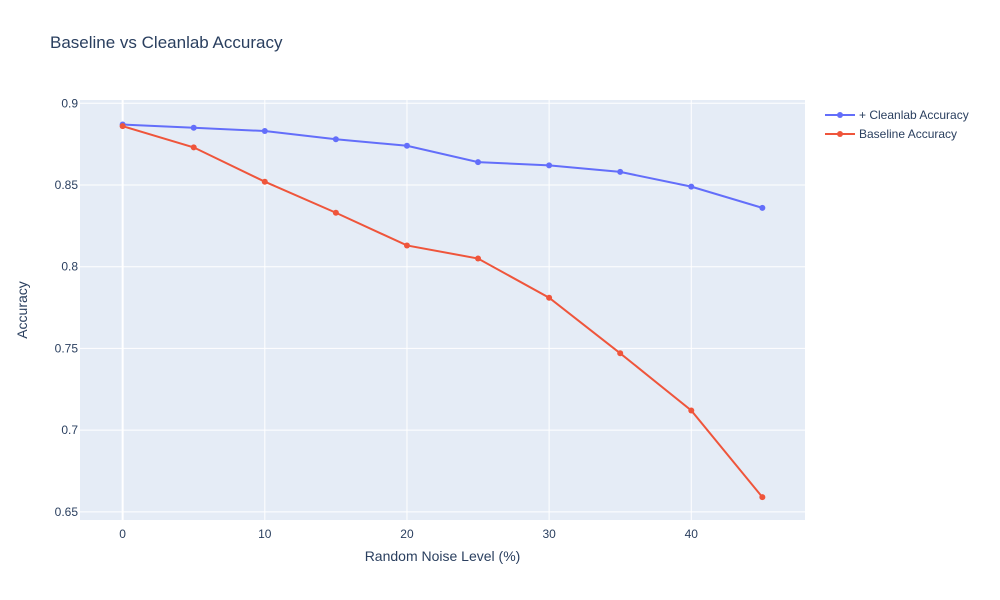 Image resolution: width=1000 pixels, height=600 pixels. I want to click on y-tick-label: 0.8, so click(69, 267).